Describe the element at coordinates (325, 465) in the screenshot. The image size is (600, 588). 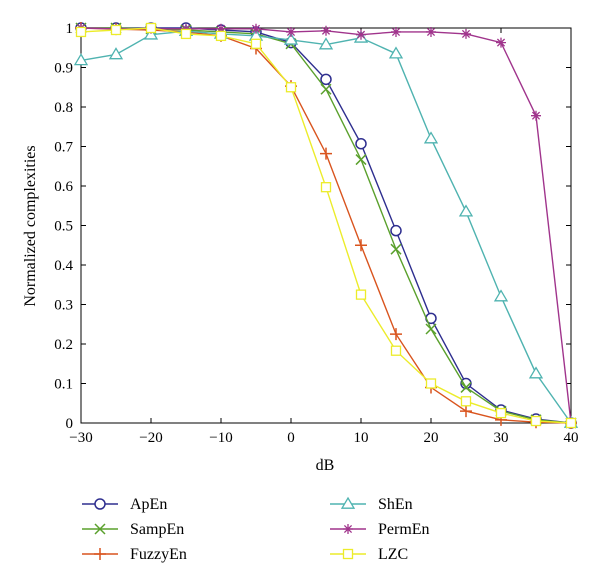
I see `x-axis-title: dB` at that location.